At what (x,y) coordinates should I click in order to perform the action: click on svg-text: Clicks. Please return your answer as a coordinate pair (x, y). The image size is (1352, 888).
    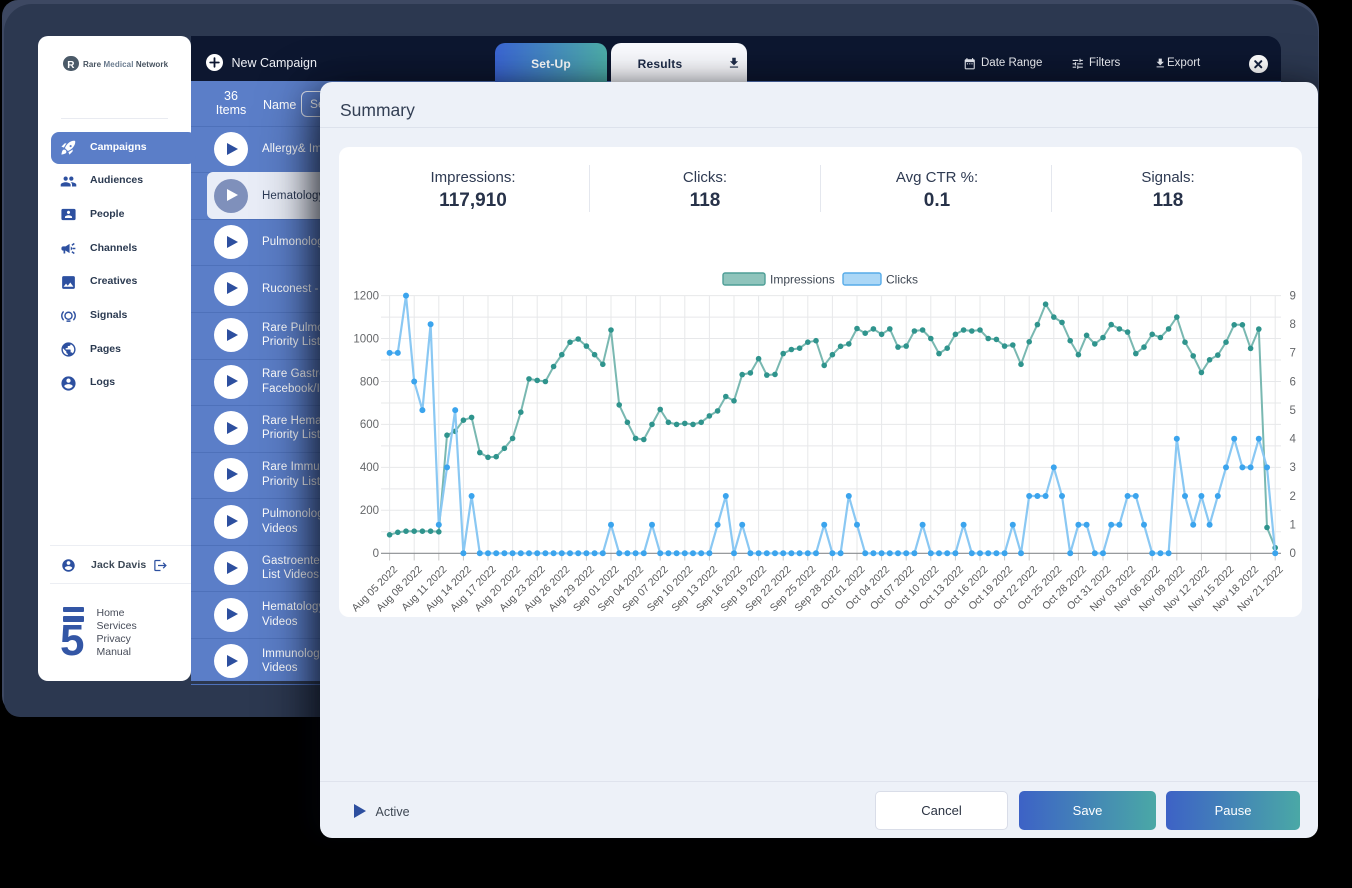
    Looking at the image, I should click on (902, 280).